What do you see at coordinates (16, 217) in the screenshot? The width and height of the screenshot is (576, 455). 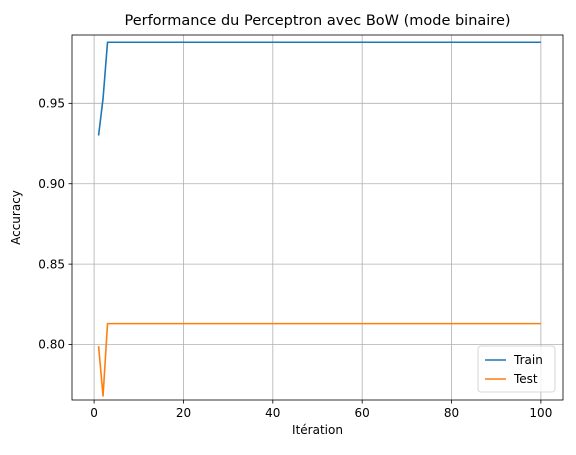 I see `y-axis-label: Accuracy` at bounding box center [16, 217].